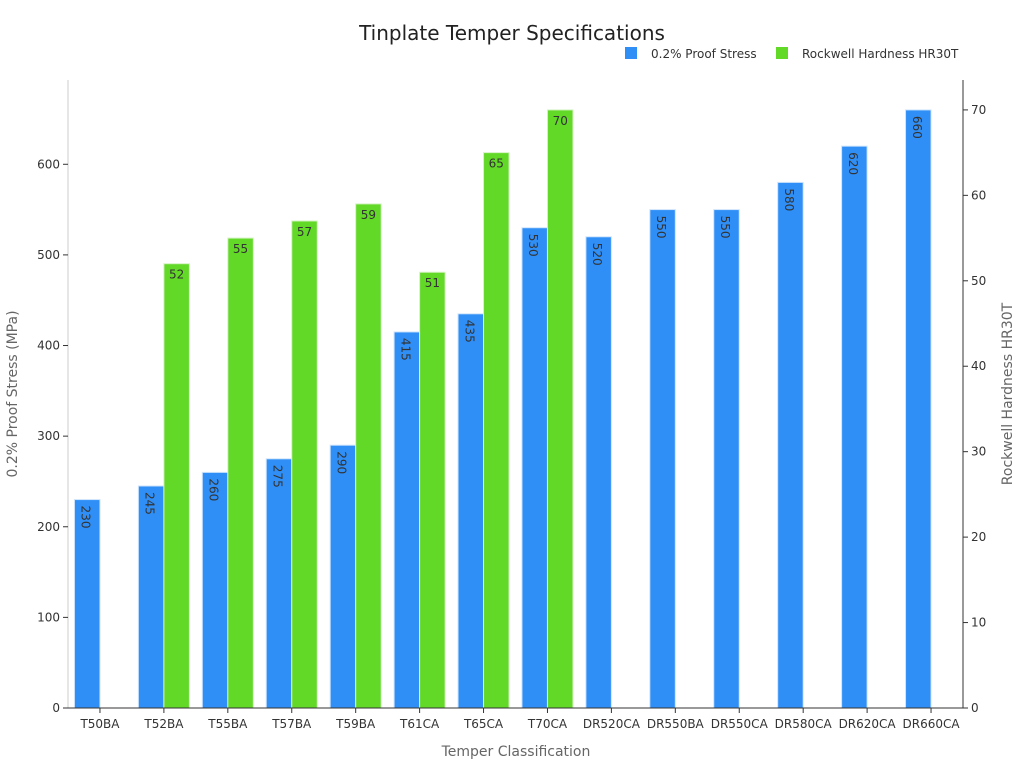 The image size is (1024, 768). I want to click on right-y-tick-label: 70, so click(978, 110).